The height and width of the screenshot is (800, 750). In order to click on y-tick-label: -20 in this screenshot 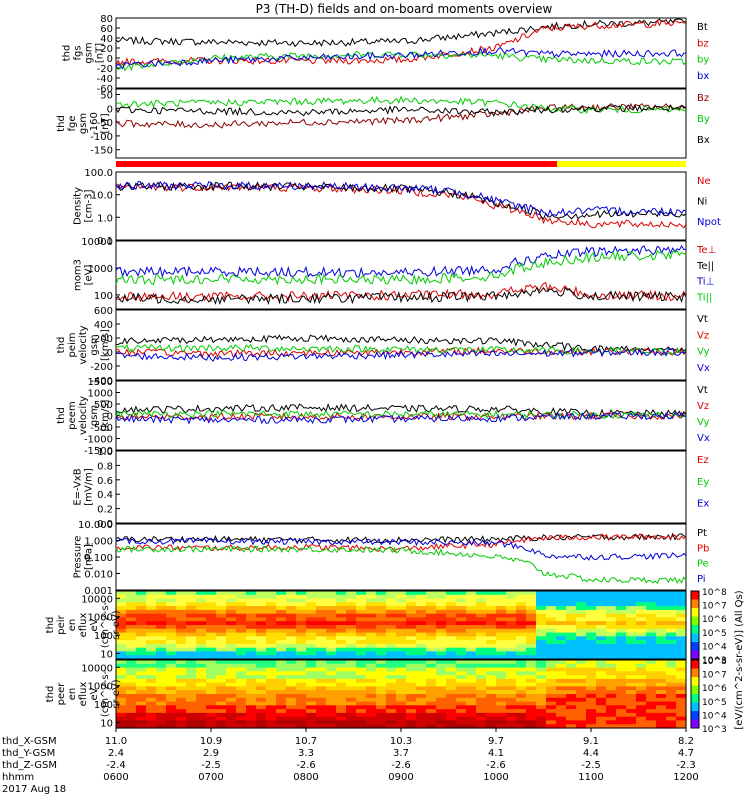, I will do `click(105, 69)`.